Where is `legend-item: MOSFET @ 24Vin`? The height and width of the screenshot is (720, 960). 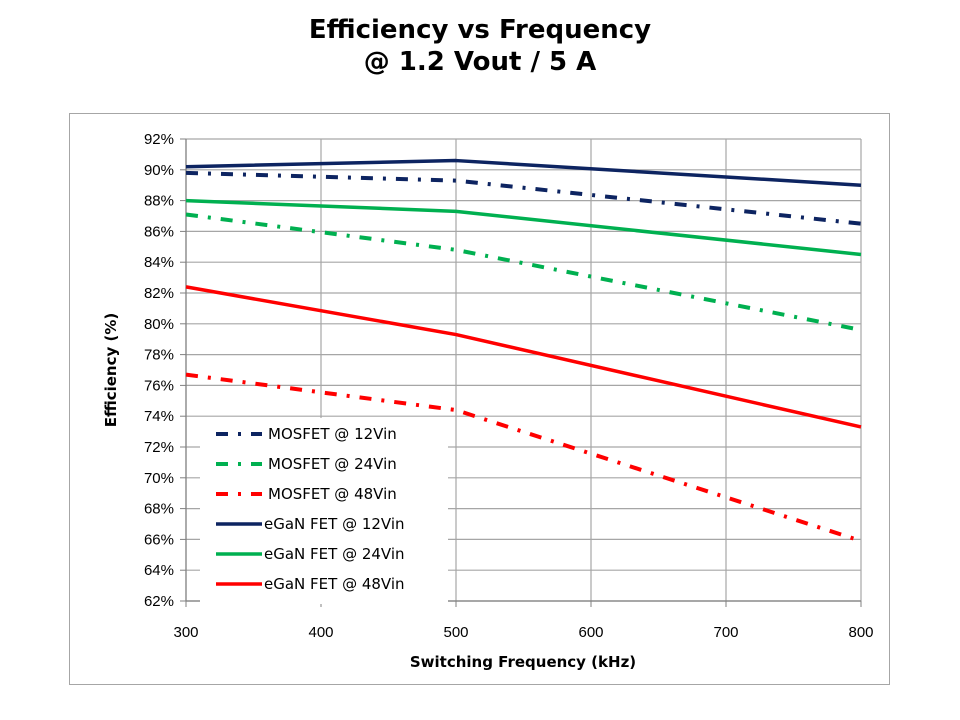
legend-item: MOSFET @ 24Vin is located at coordinates (306, 464).